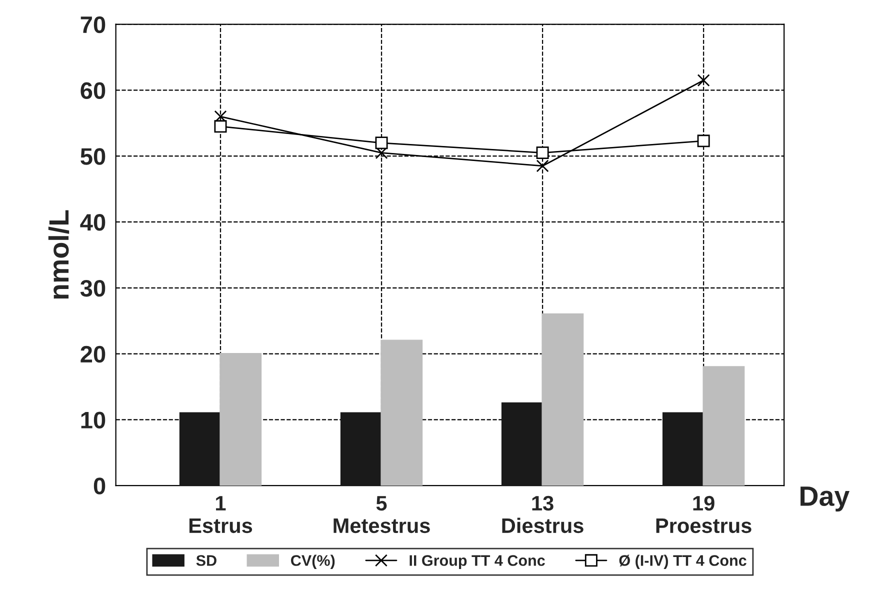 The width and height of the screenshot is (891, 607). Describe the element at coordinates (220, 515) in the screenshot. I see `x-tick-label: 1 Estrus` at that location.